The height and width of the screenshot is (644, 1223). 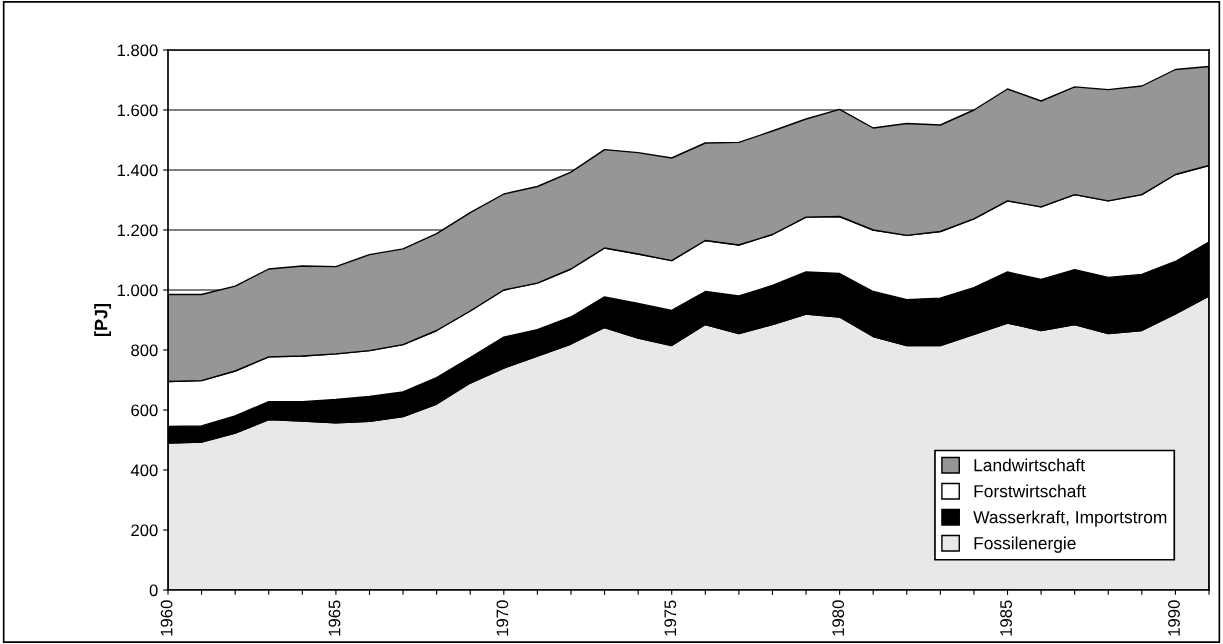 What do you see at coordinates (137, 110) in the screenshot?
I see `y-tick-label: 1.600` at bounding box center [137, 110].